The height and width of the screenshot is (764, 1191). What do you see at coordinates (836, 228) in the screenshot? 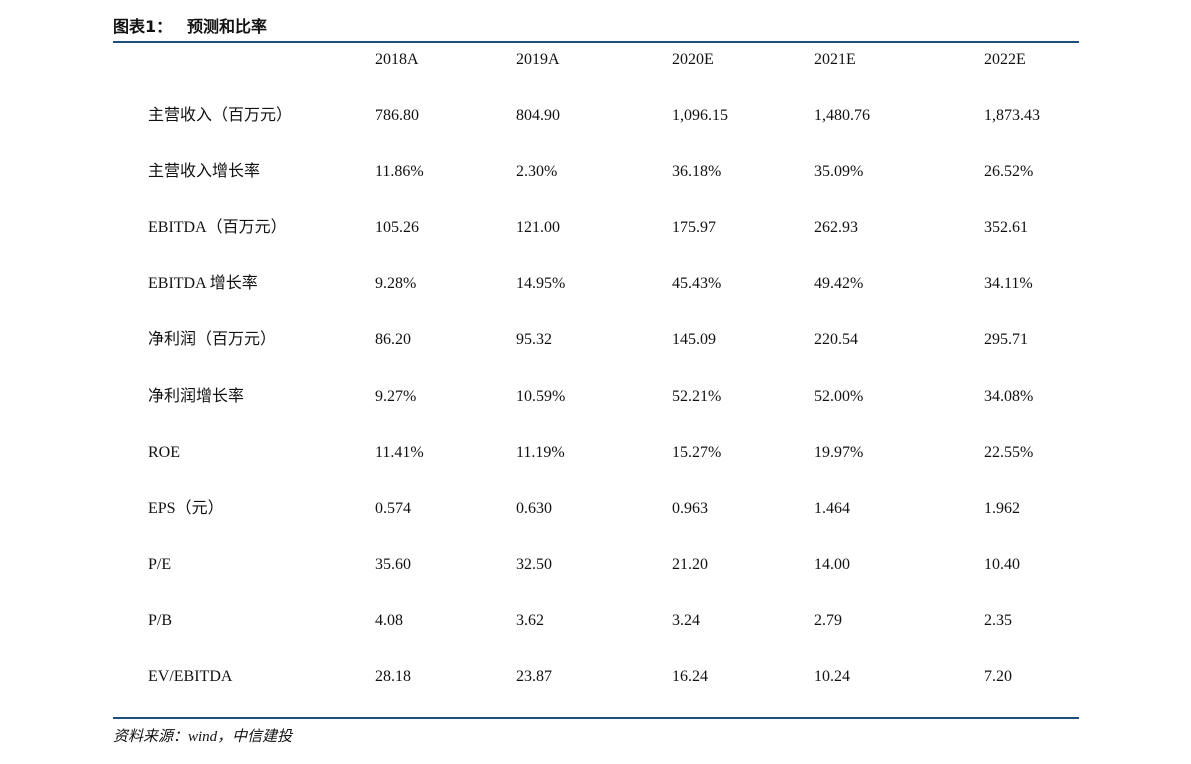
I see `cell: 262.93` at bounding box center [836, 228].